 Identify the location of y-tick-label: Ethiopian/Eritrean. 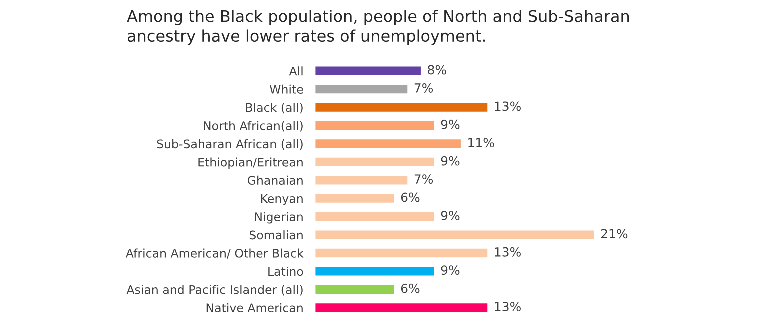
(250, 164).